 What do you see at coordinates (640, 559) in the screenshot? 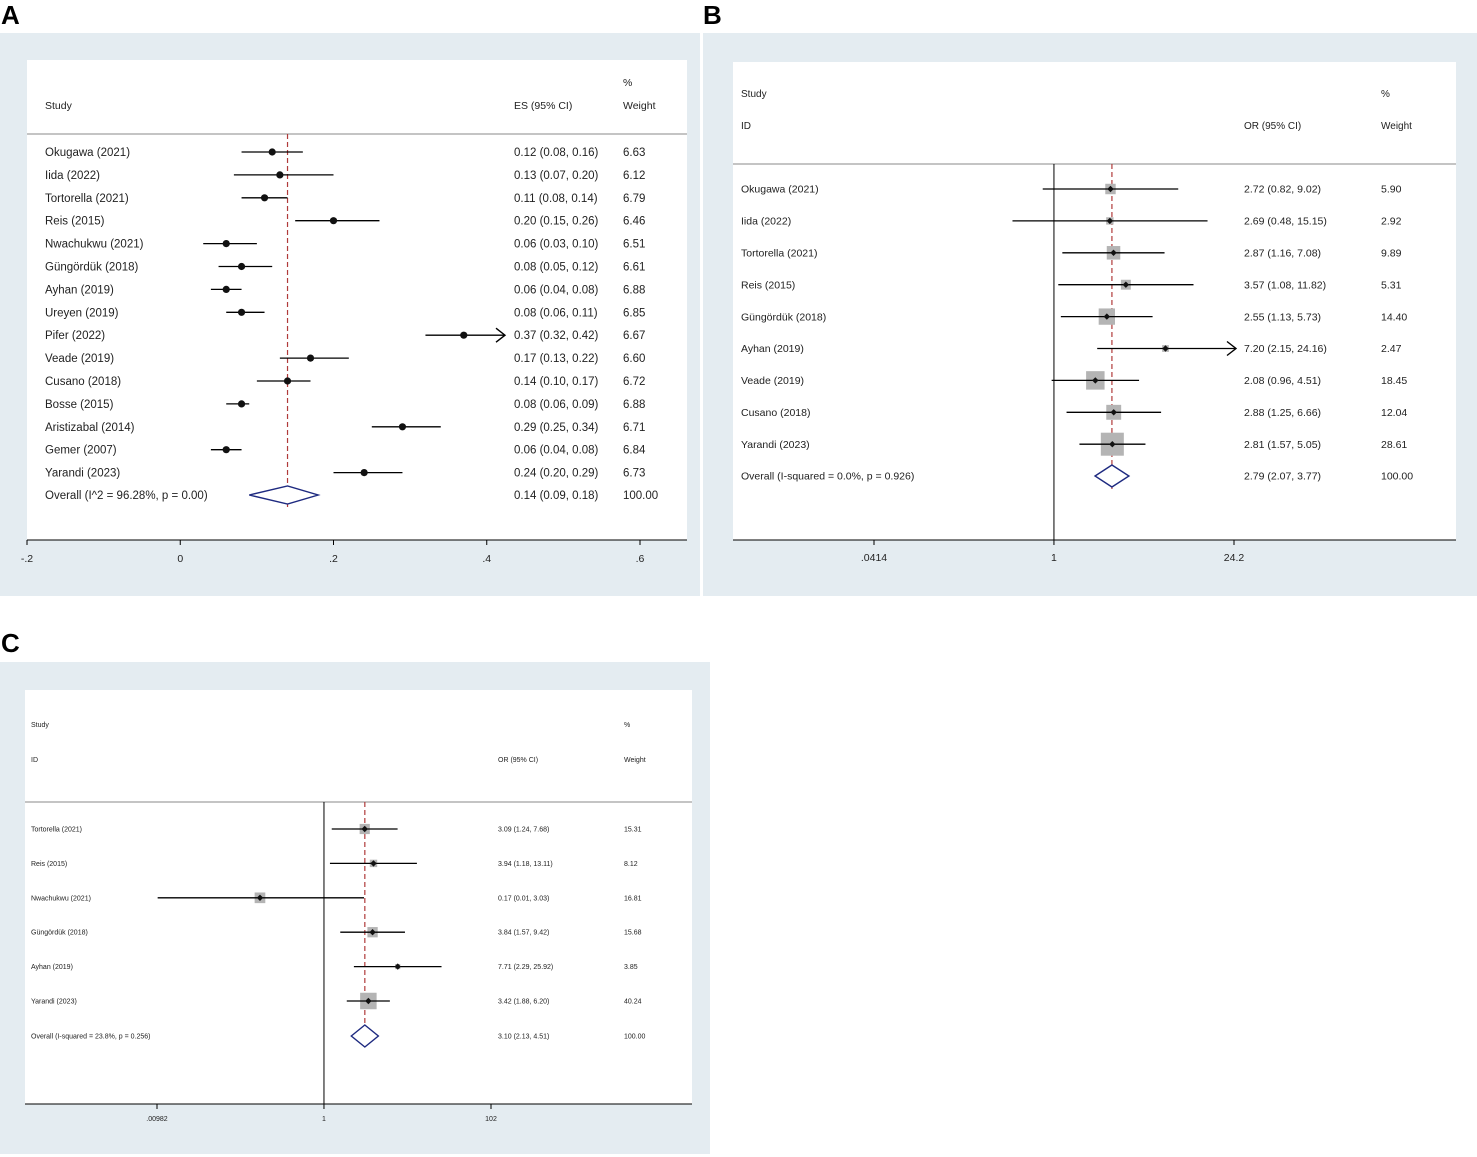
I see `panel-a-x-tick-label: .6` at bounding box center [640, 559].